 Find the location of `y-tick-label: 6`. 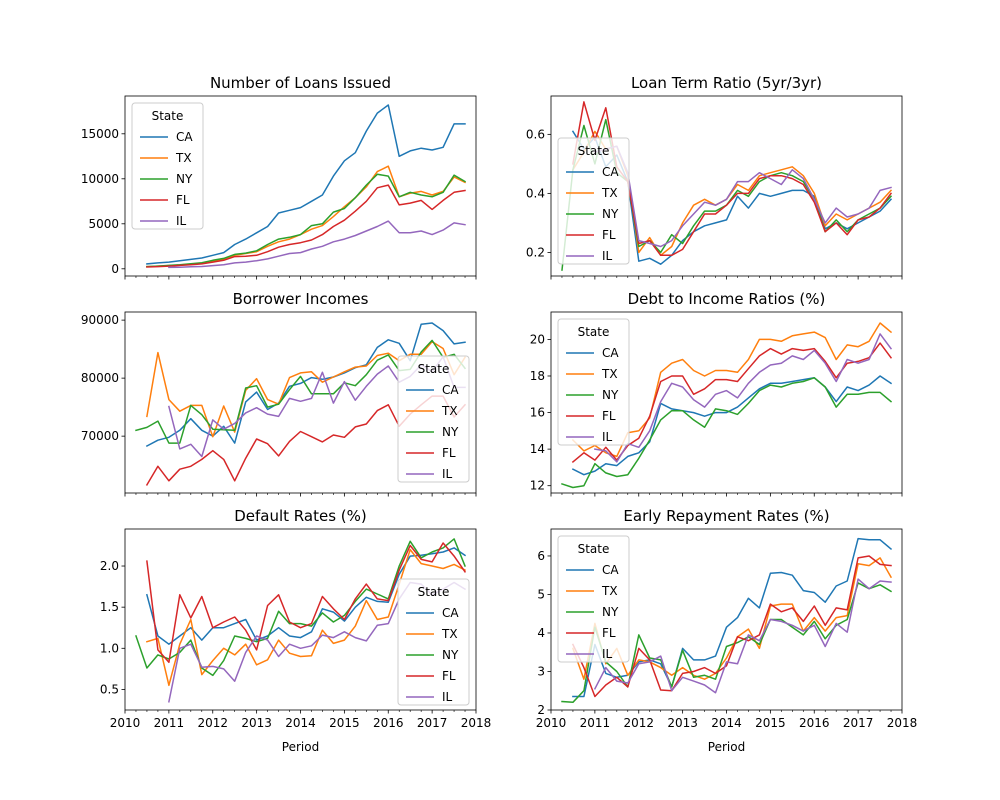

y-tick-label: 6 is located at coordinates (541, 556).